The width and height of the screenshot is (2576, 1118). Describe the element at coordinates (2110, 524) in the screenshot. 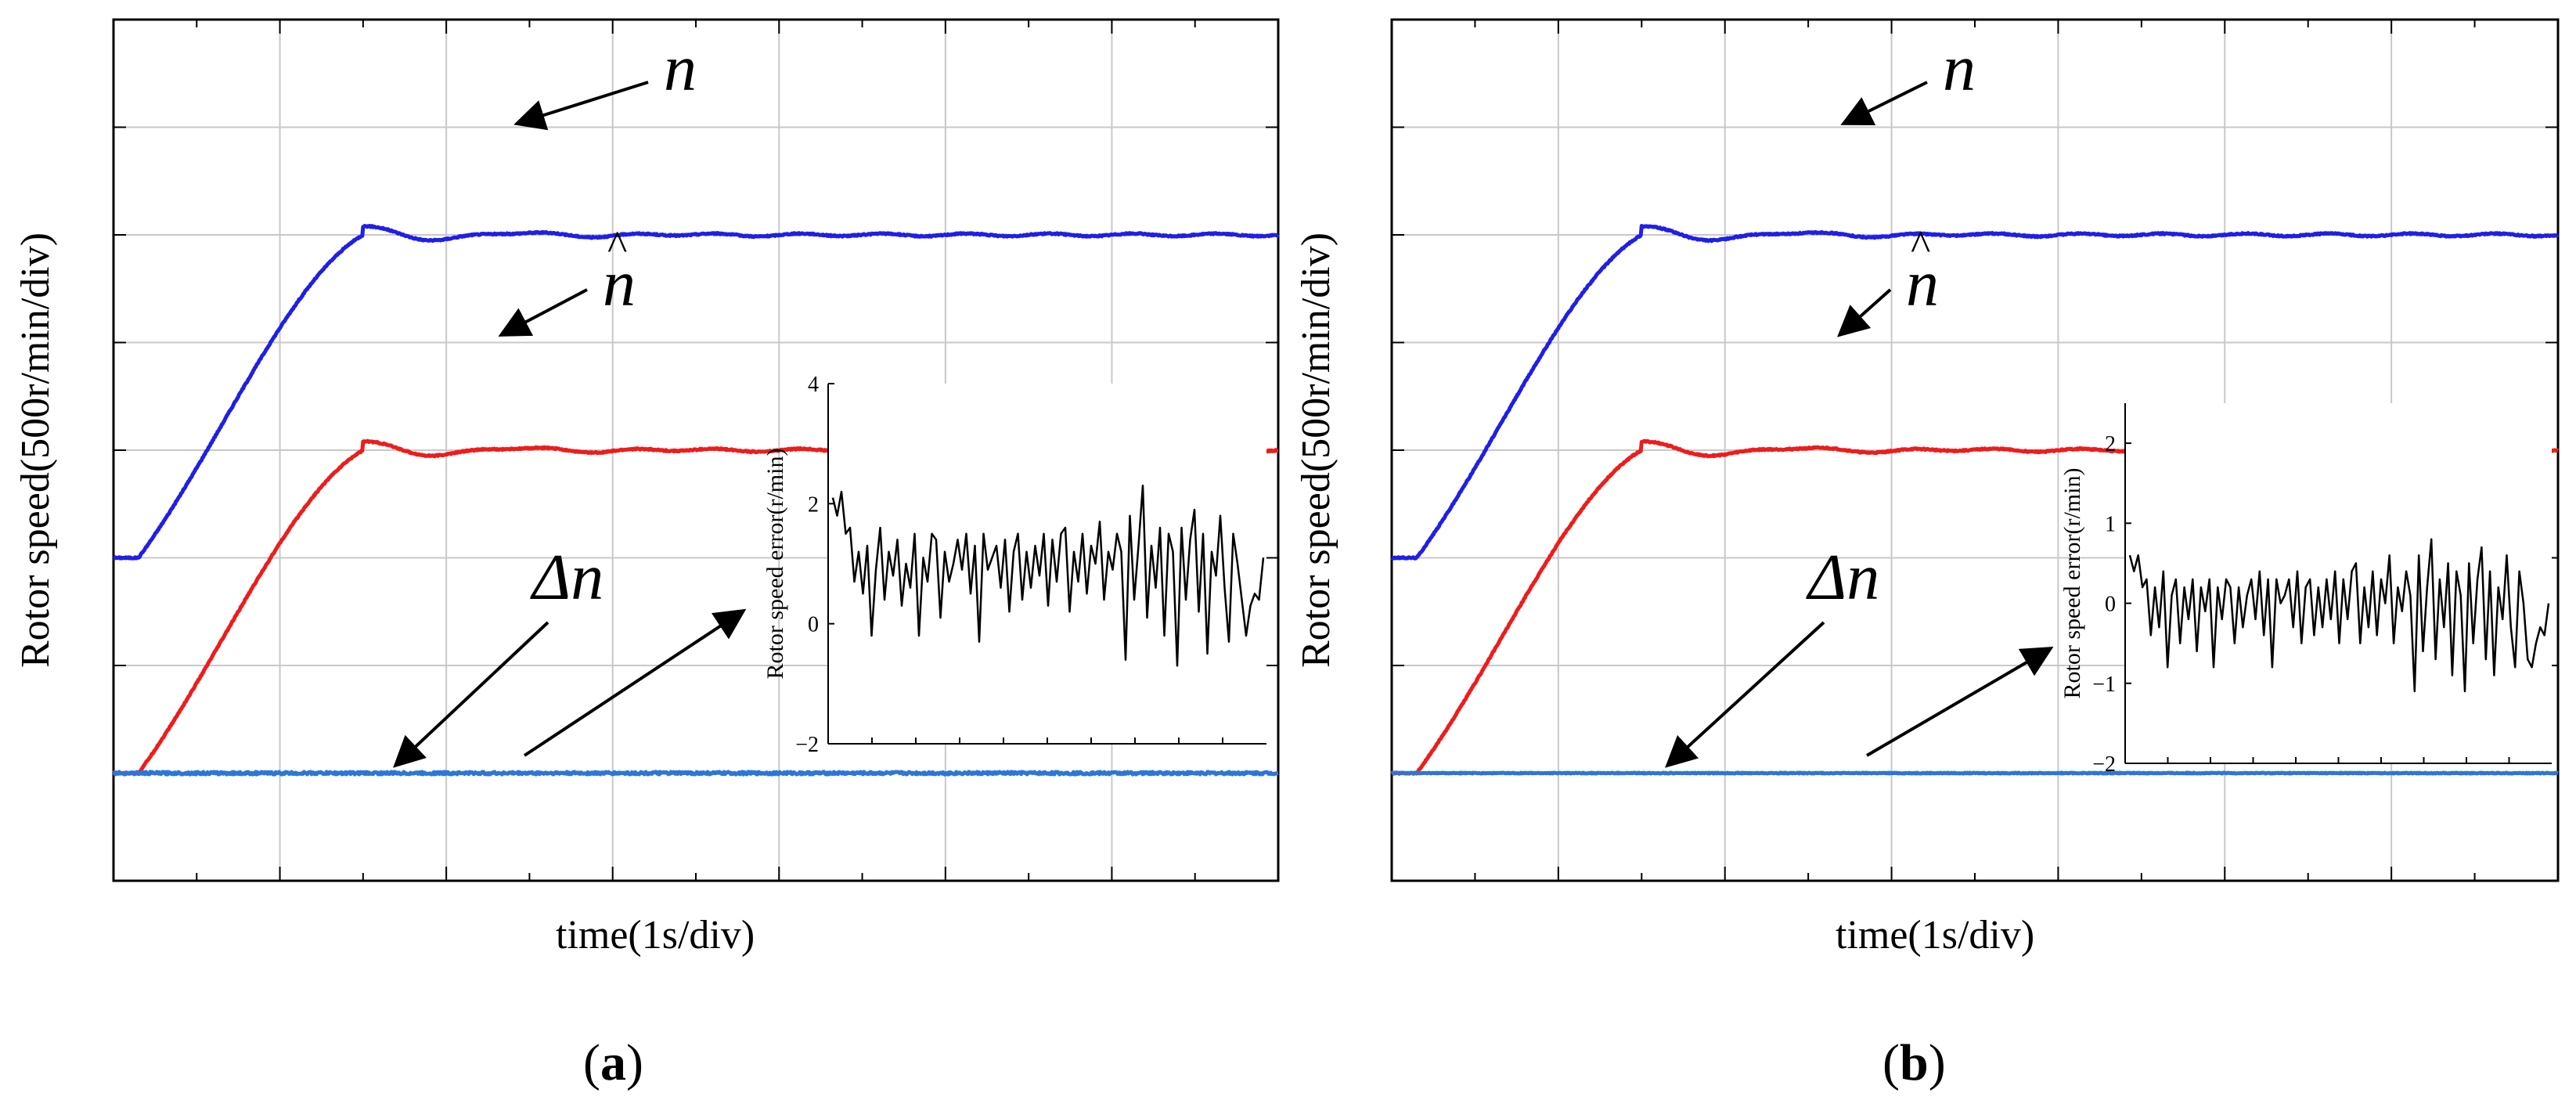

I see `inset-y-tick-label: 1` at that location.